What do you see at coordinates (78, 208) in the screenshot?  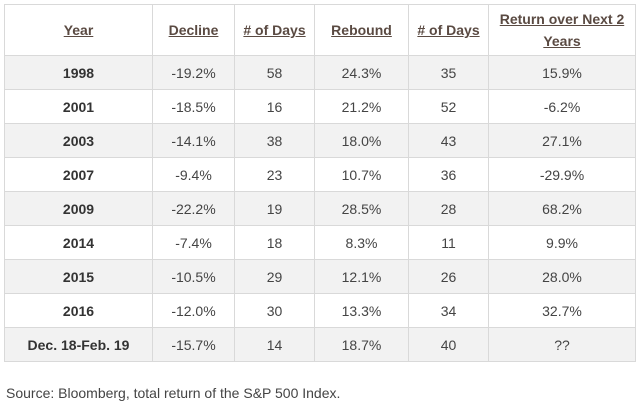 I see `cell-year: 2009` at bounding box center [78, 208].